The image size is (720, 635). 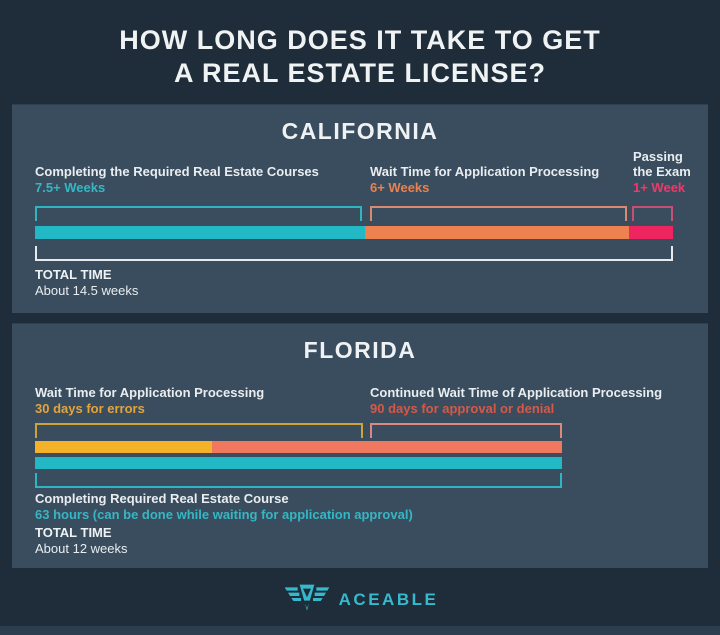 I want to click on fl-course-label: Completing Required Real Estate Course, so click(x=162, y=498).